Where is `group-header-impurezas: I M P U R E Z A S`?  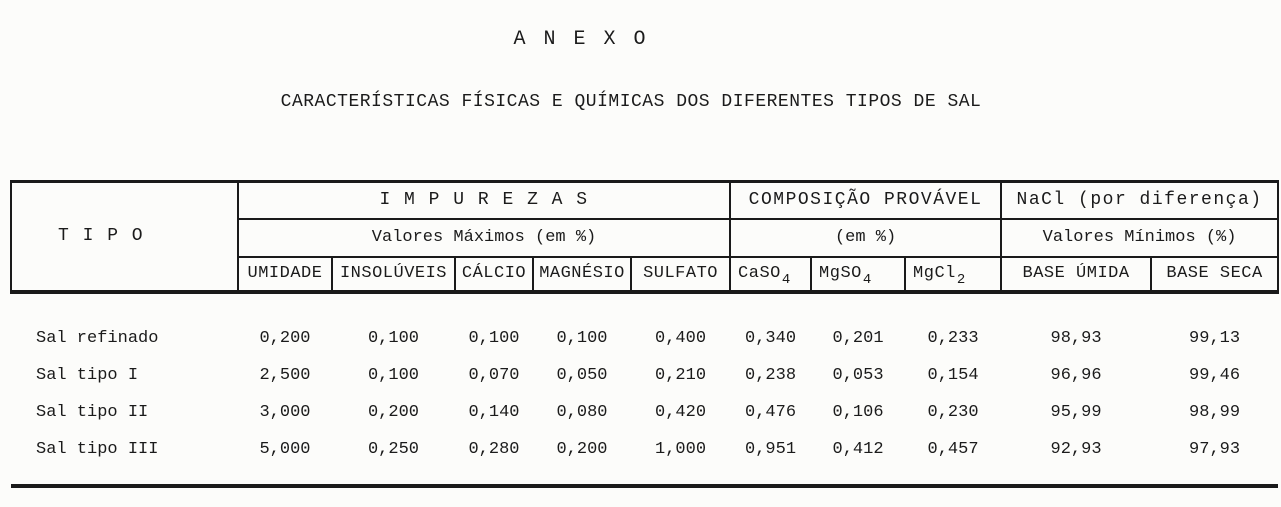
group-header-impurezas: I M P U R E Z A S is located at coordinates (484, 200).